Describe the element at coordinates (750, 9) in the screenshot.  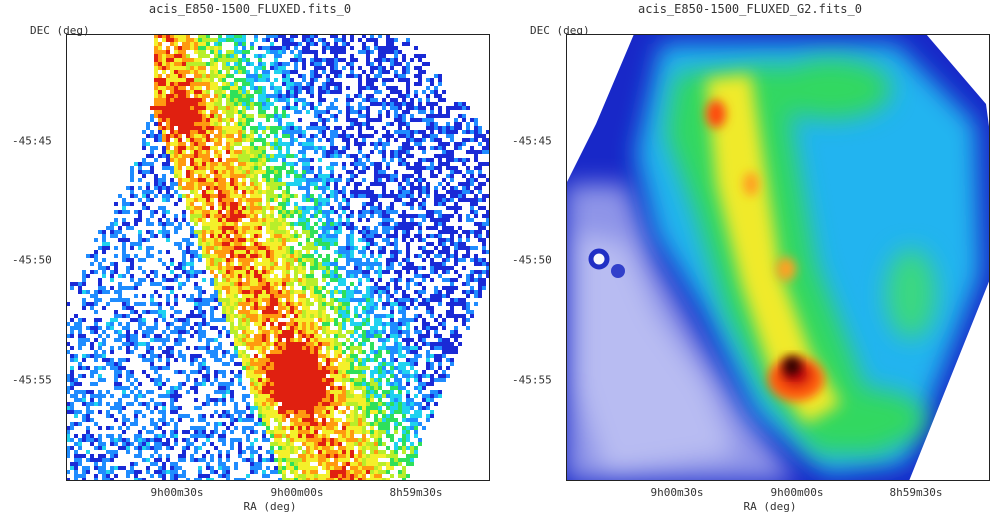
I see `panel-title: acis_E850-1500_FLUXED_G2.fits_0` at that location.